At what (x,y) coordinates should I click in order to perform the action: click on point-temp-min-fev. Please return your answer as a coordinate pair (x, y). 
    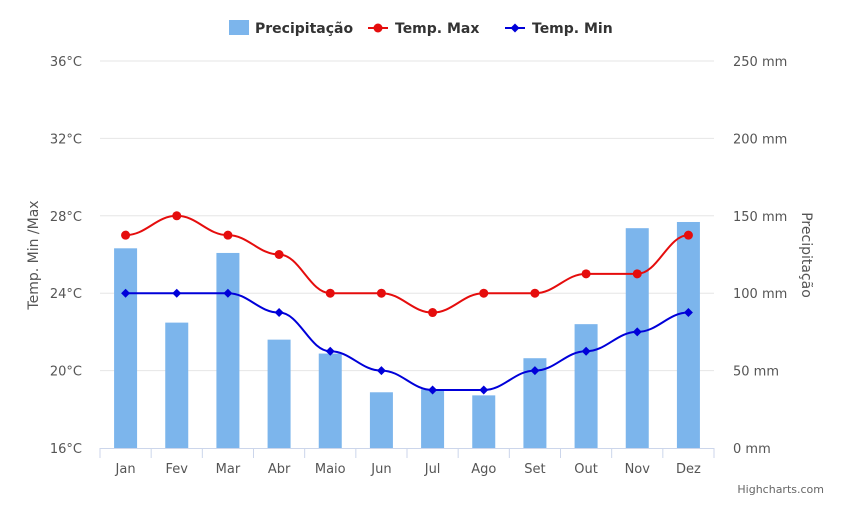
    Looking at the image, I should click on (177, 293).